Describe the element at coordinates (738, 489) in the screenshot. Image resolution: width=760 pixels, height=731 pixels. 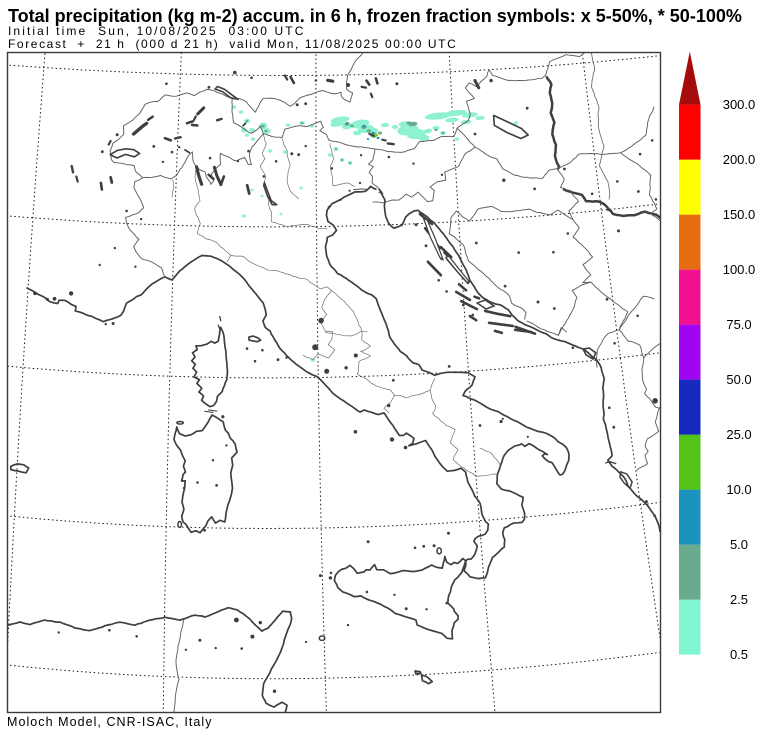
I see `svg-text: 10.0` at that location.